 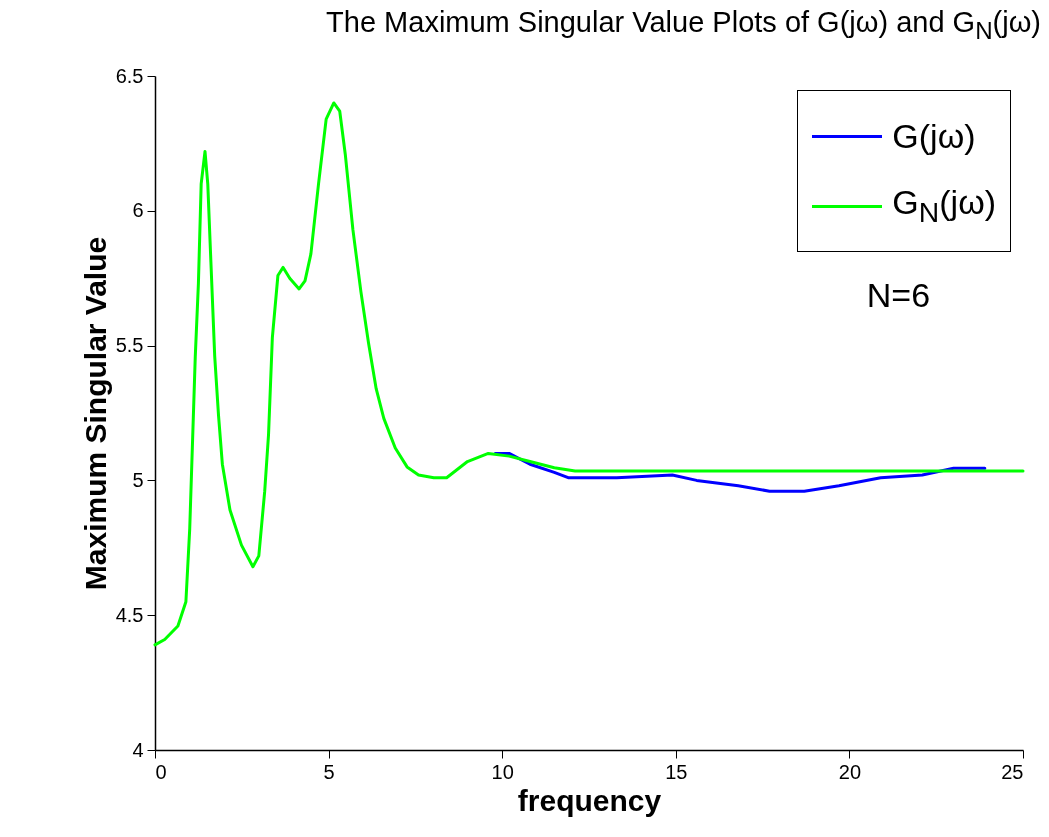 I want to click on chart-title: The Maximum Singular Value Plots of G(jω) and G$_{N}$(jω), so click(x=683, y=25).